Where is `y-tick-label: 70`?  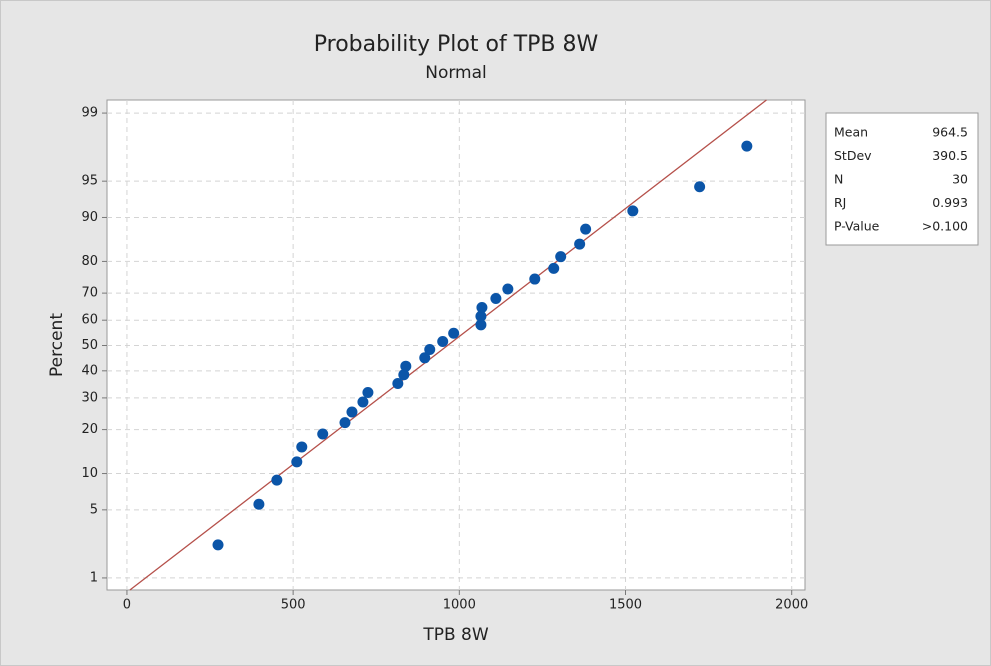
y-tick-label: 70 is located at coordinates (89, 293).